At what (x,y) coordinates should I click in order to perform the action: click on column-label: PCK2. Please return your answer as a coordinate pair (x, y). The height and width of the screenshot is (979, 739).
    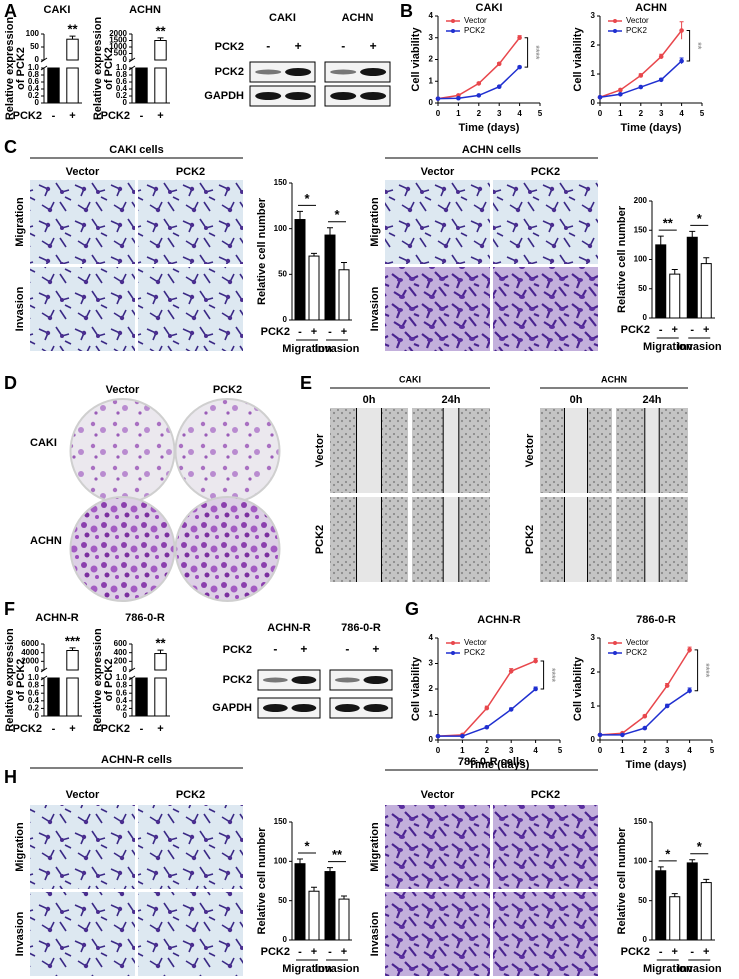
    Looking at the image, I should click on (190, 172).